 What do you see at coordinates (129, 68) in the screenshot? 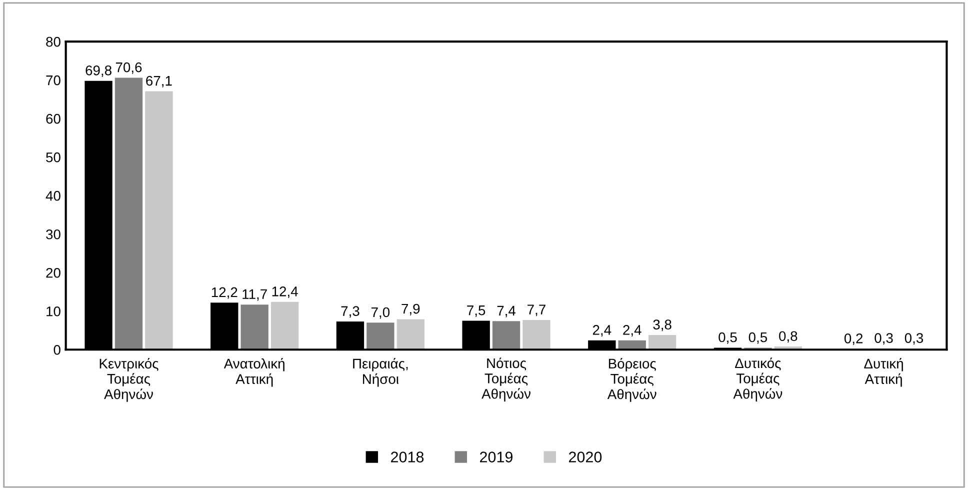
I see `data-label: 70,6` at bounding box center [129, 68].